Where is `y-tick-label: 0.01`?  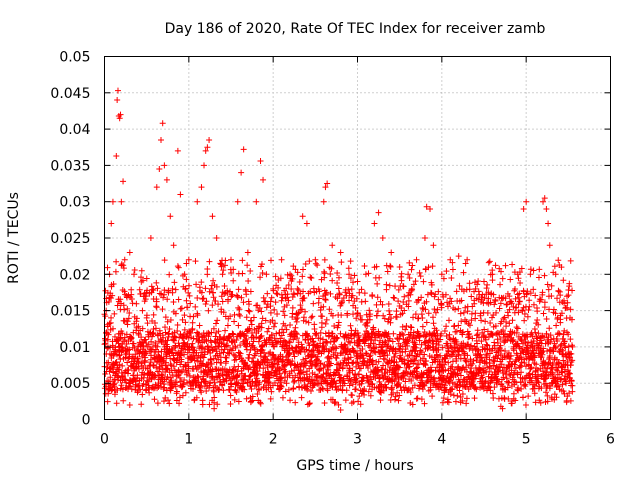
y-tick-label: 0.01 is located at coordinates (74, 348).